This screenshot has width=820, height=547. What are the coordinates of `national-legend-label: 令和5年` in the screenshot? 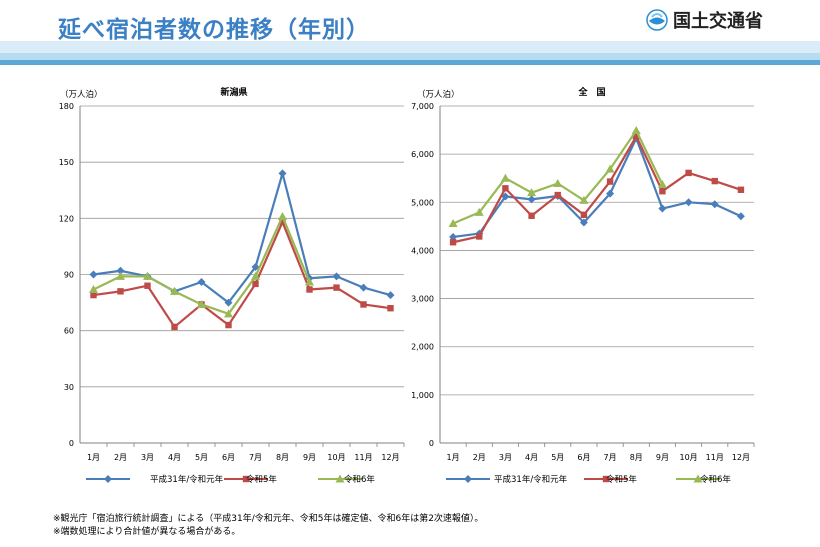 It's located at (621, 479).